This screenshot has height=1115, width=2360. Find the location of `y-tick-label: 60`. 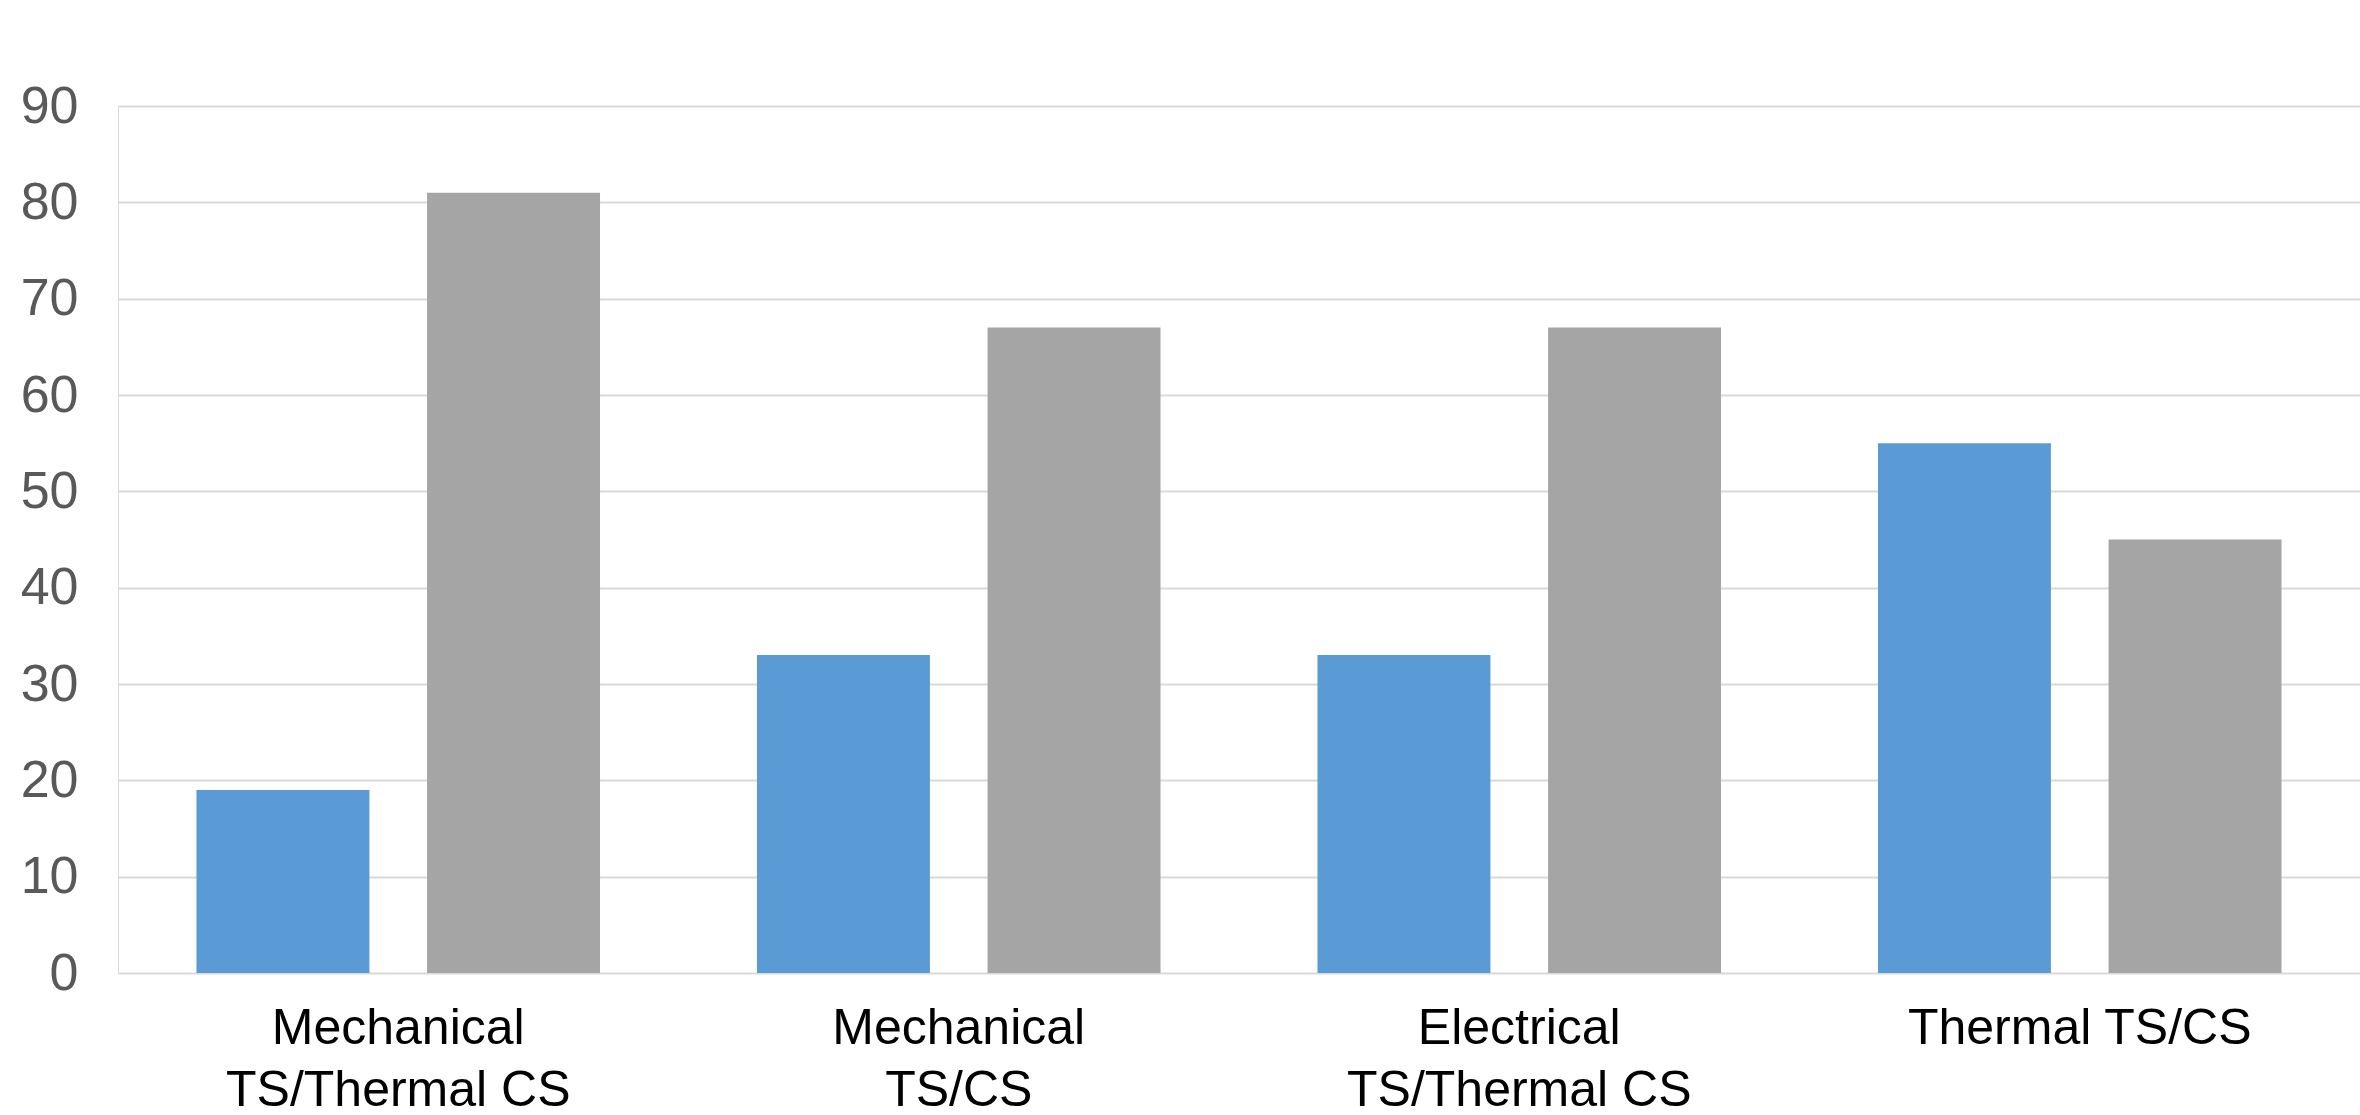

y-tick-label: 60 is located at coordinates (49, 393).